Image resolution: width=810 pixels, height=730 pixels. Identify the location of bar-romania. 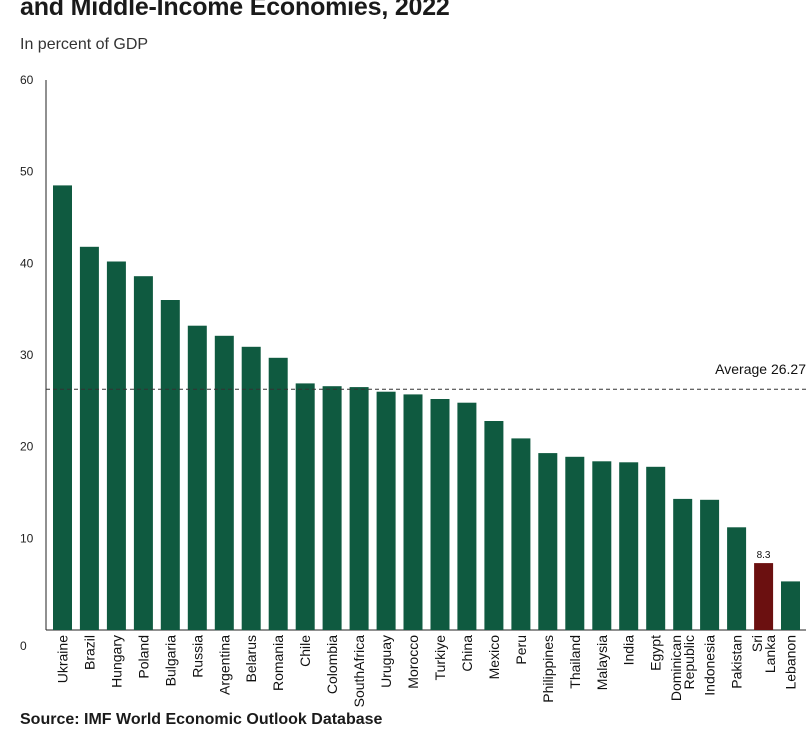
(278, 494).